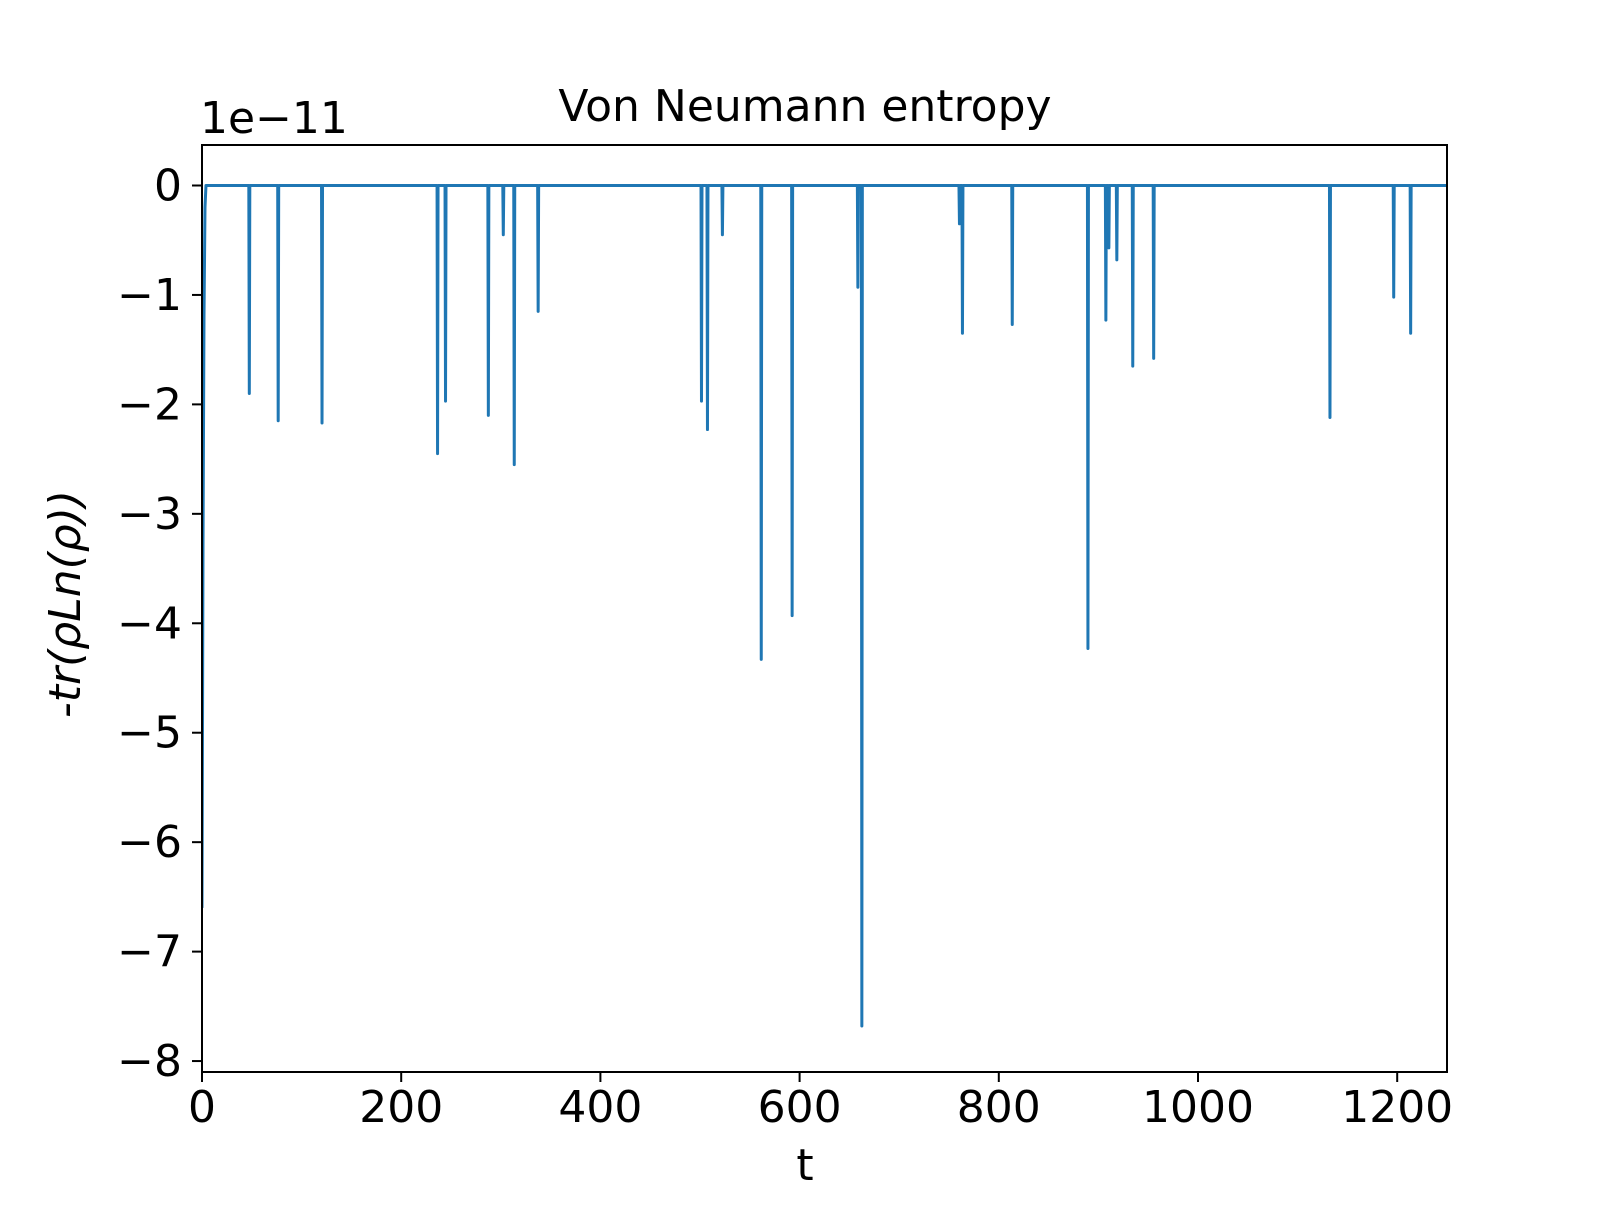 Image resolution: width=1600 pixels, height=1205 pixels. Describe the element at coordinates (401, 1107) in the screenshot. I see `x-tick-label: 200` at that location.